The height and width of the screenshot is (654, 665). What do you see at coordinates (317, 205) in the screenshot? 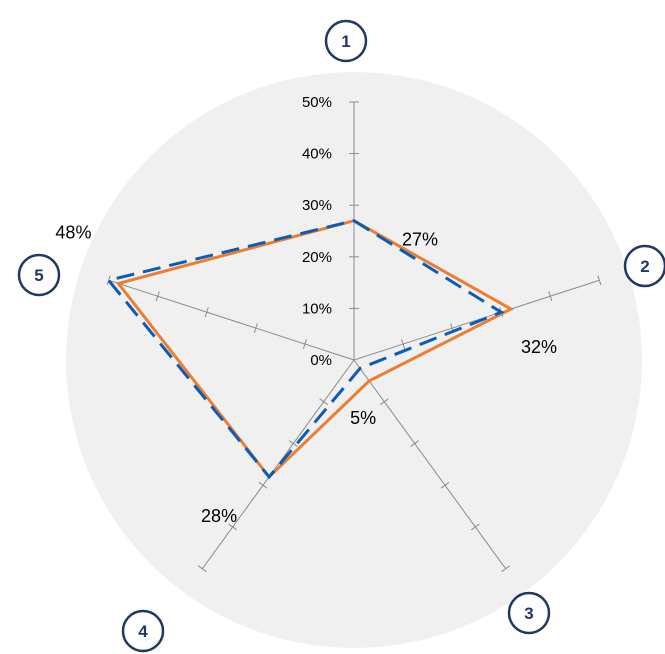
I see `r-tick-label: 30%` at bounding box center [317, 205].